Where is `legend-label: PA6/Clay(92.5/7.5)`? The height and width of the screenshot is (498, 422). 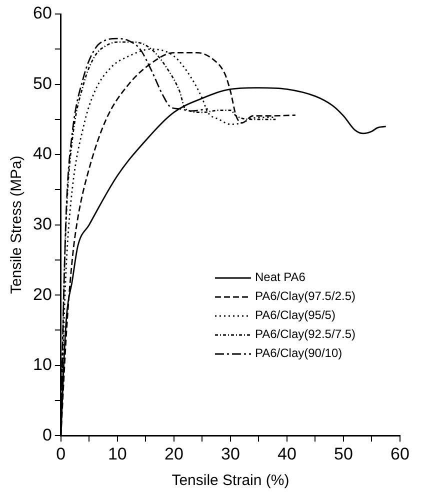
legend-label: PA6/Clay(92.5/7.5) is located at coordinates (305, 334).